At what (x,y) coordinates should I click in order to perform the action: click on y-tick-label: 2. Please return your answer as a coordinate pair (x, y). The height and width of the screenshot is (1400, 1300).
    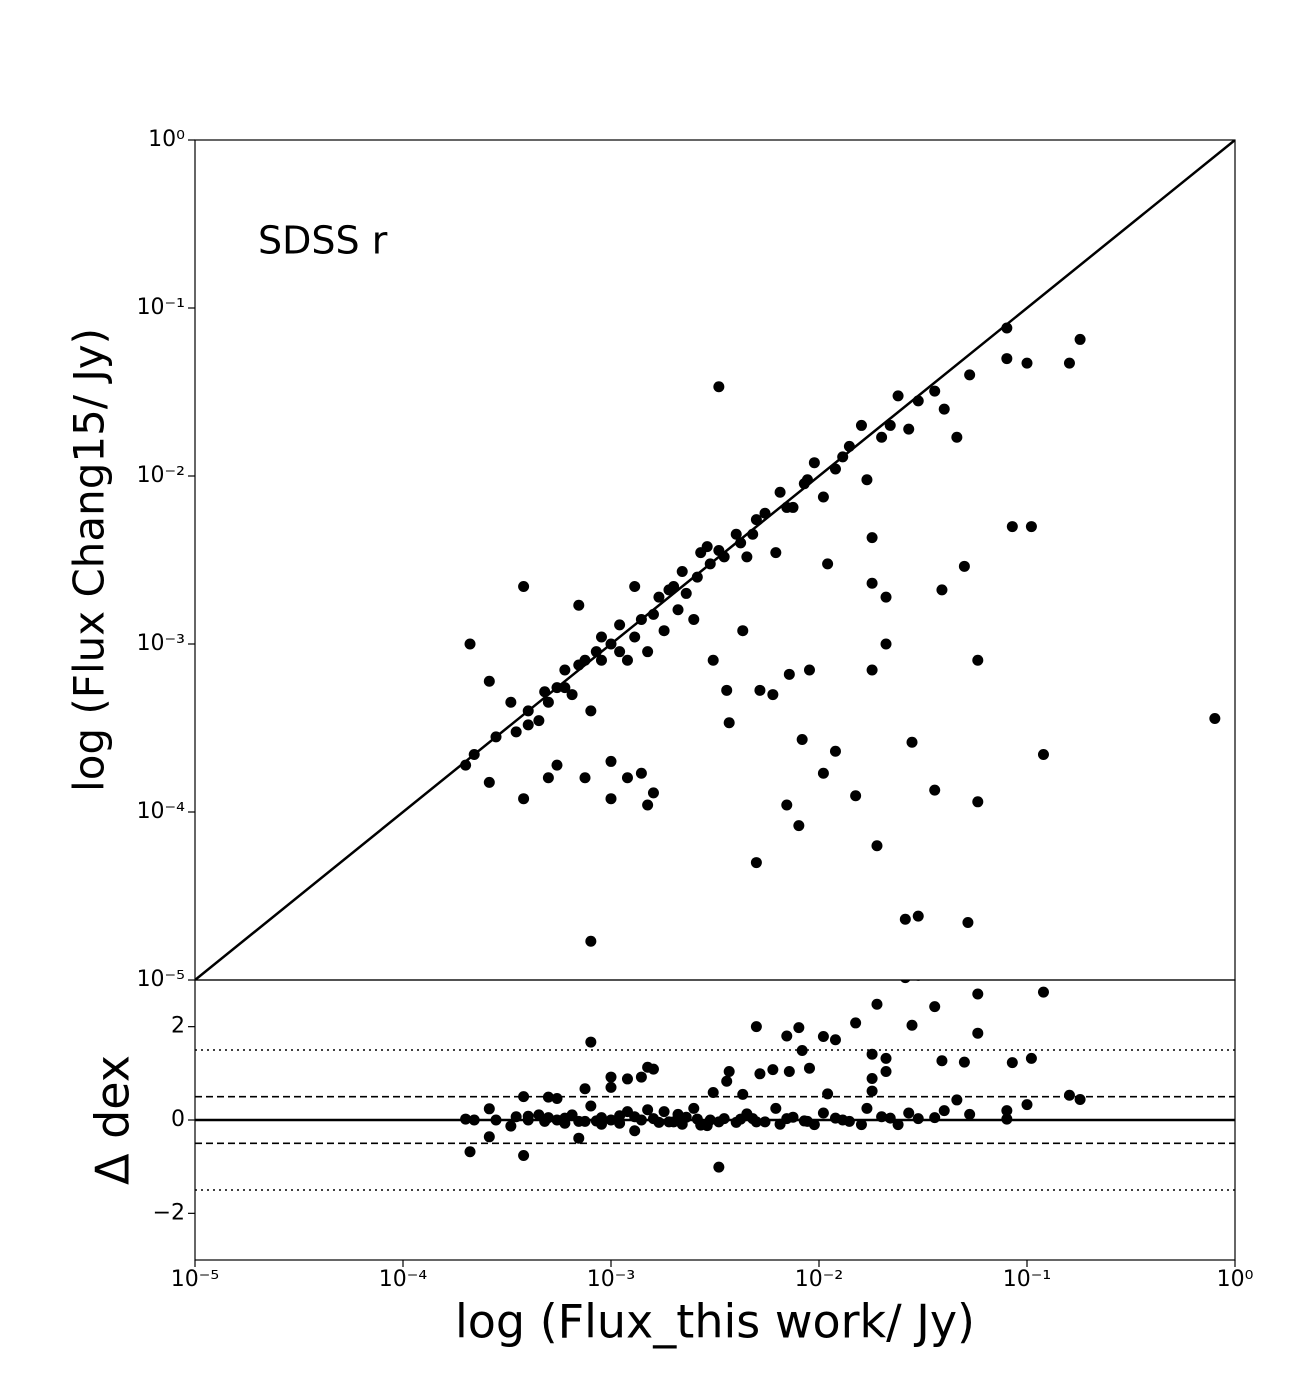
    Looking at the image, I should click on (178, 1026).